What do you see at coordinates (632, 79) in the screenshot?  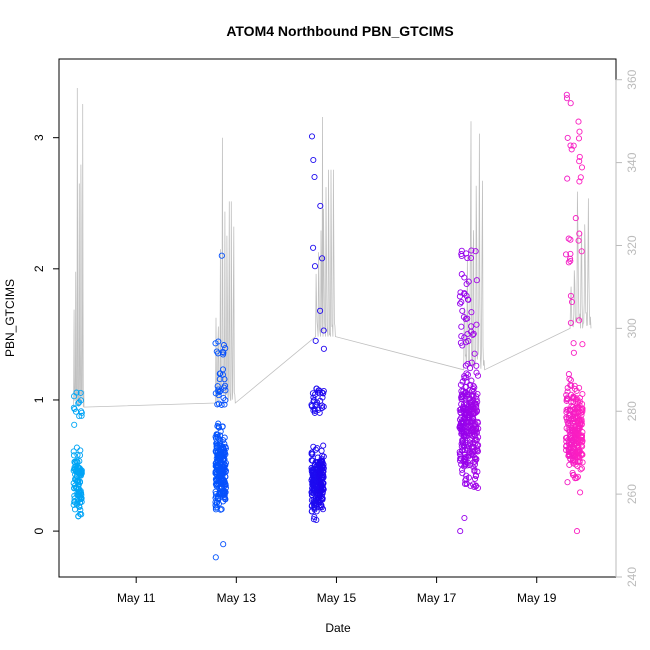 I see `right-y-tick-label: 360` at bounding box center [632, 79].